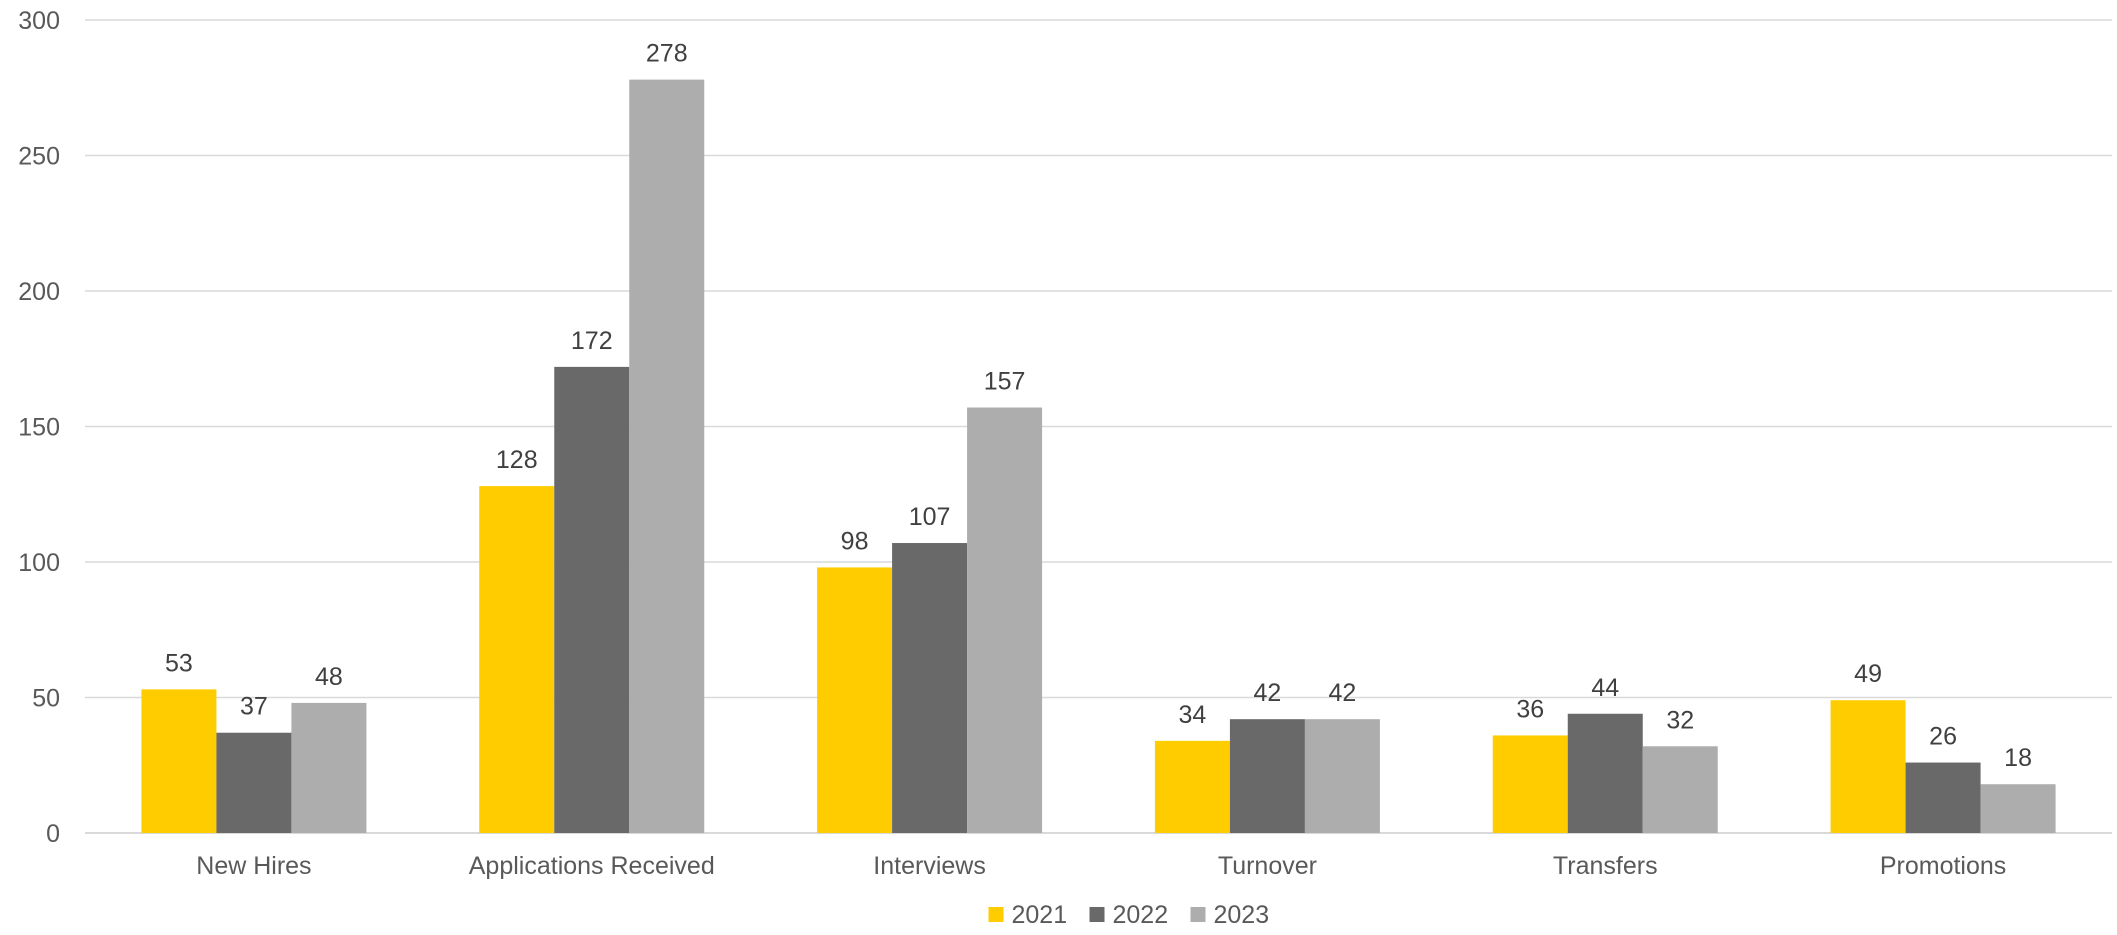 This screenshot has width=2117, height=935. I want to click on data-label: 49, so click(1868, 674).